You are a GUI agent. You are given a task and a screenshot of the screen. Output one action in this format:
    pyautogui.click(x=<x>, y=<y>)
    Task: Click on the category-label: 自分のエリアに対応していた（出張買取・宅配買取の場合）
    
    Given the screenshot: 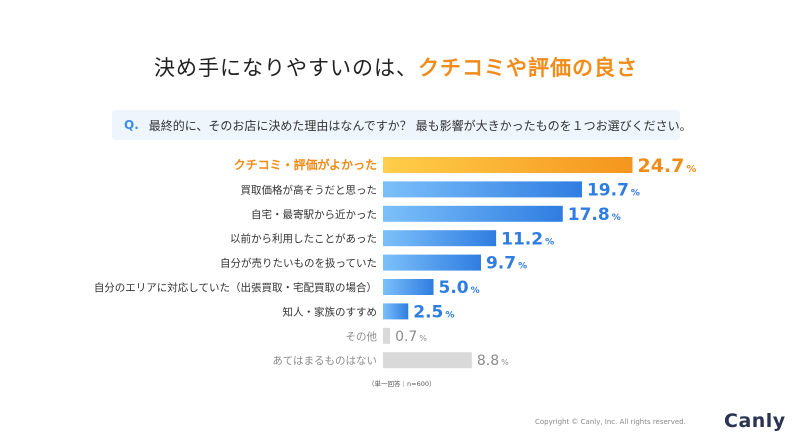 What is the action you would take?
    pyautogui.click(x=235, y=287)
    